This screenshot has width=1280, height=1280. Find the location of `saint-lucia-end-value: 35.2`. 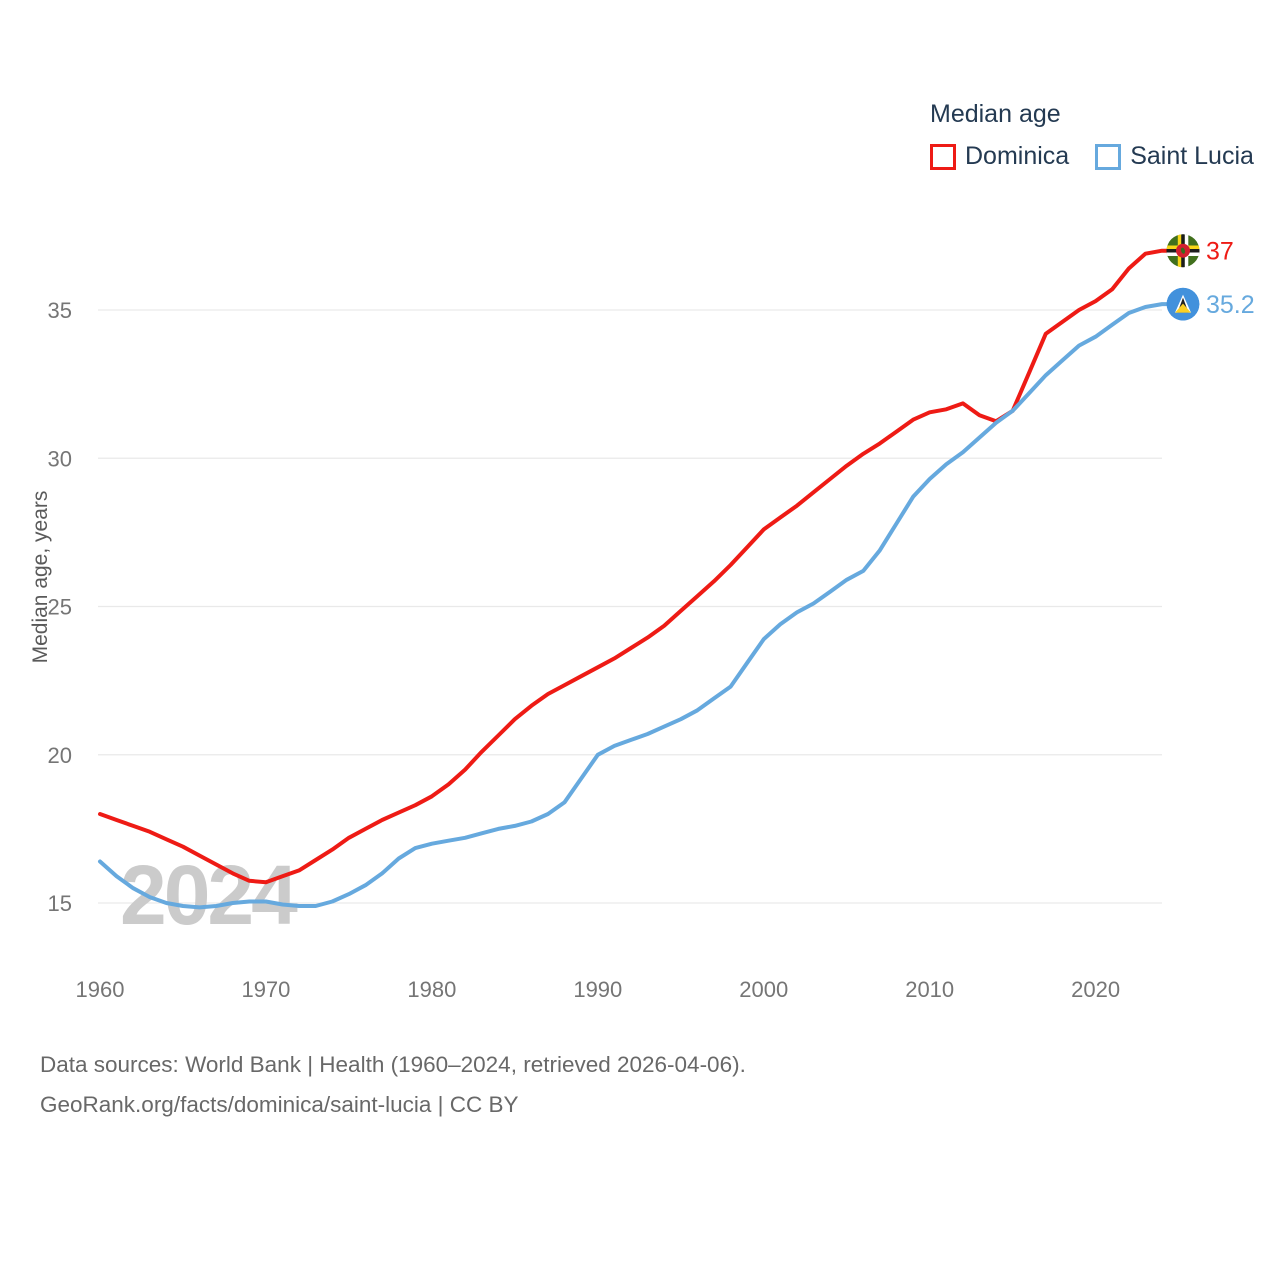

saint-lucia-end-value: 35.2 is located at coordinates (1230, 305).